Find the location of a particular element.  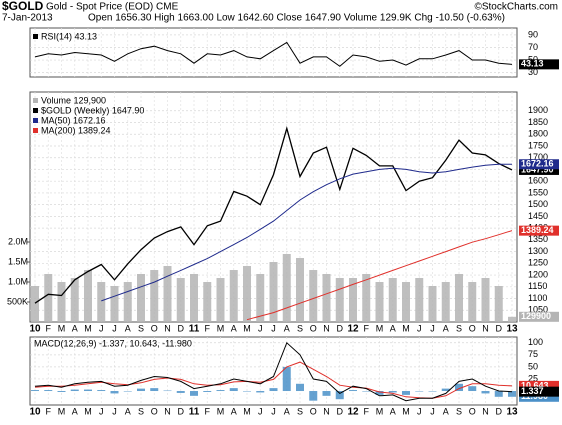

y-tick-label: 1700 is located at coordinates (538, 157).